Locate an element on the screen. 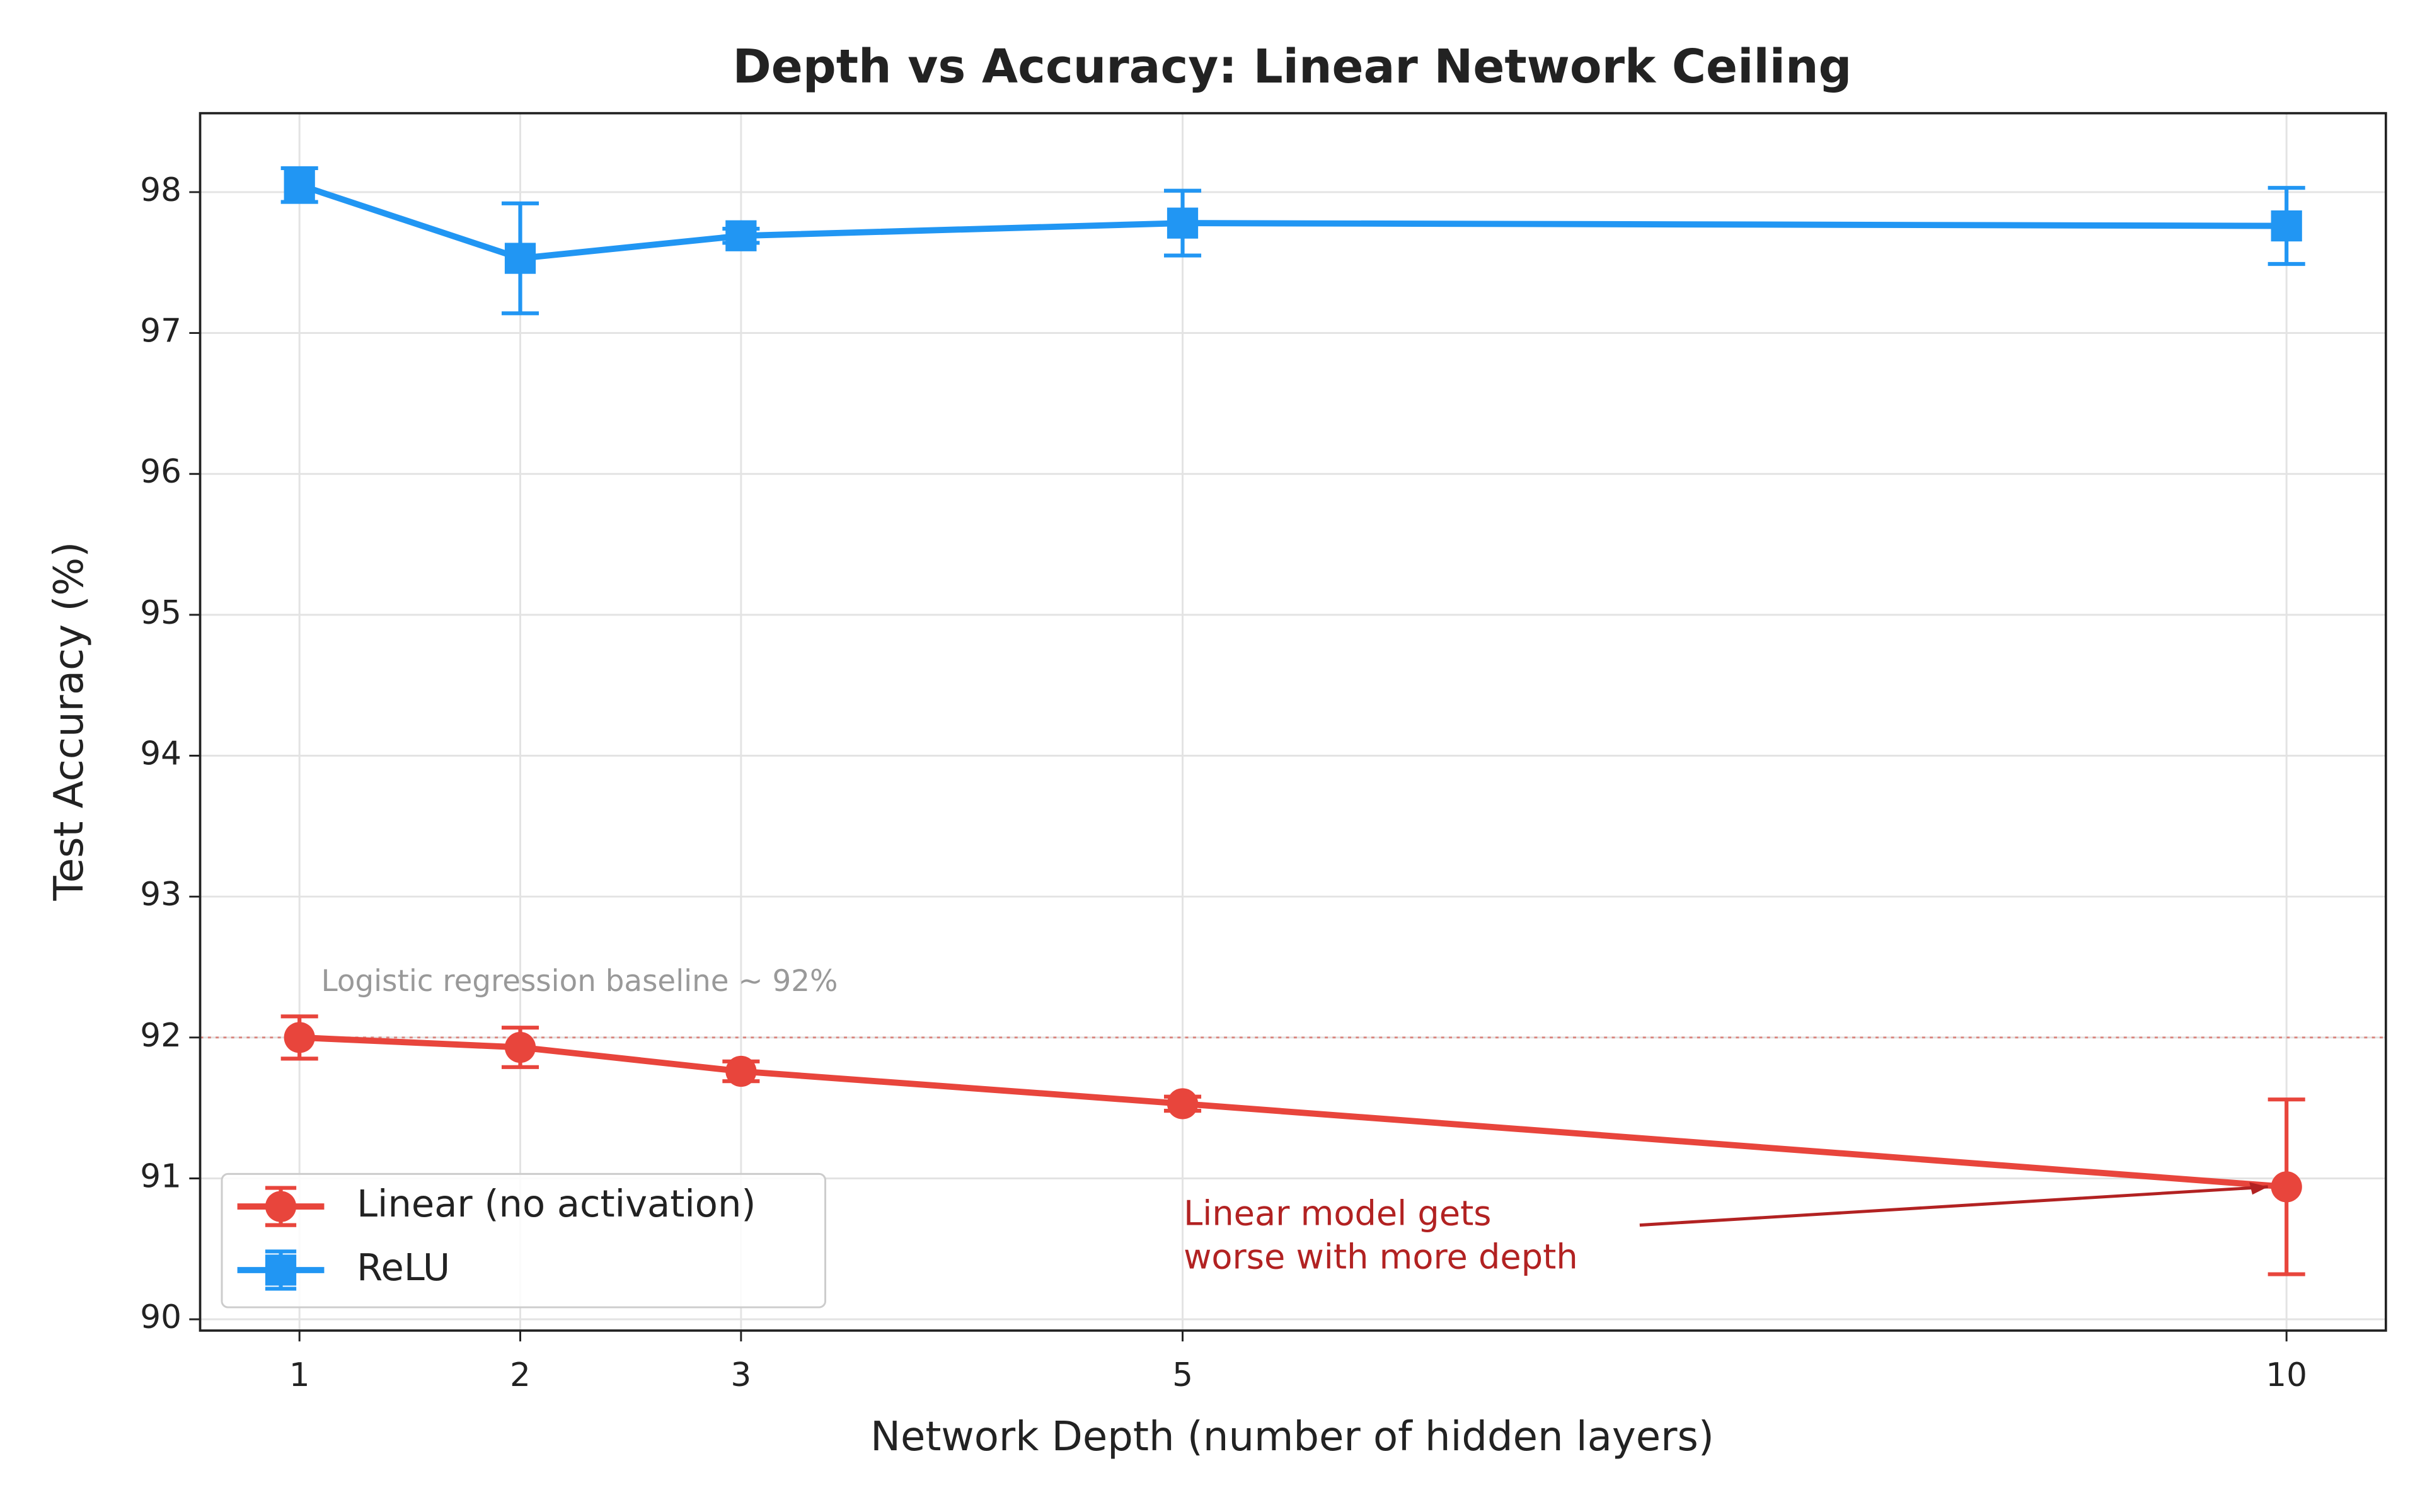 The image size is (2420, 1512). baseline-label: Logistic regression baseline ~ 92% is located at coordinates (579, 982).